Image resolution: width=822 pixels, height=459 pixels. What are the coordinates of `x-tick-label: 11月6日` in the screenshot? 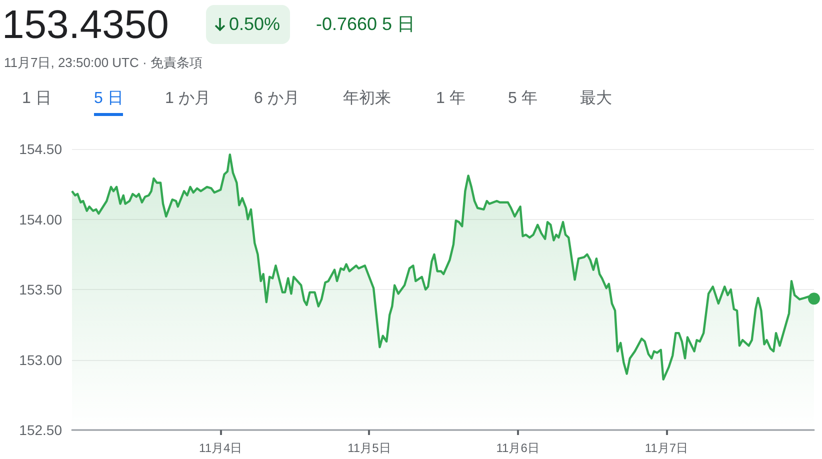 It's located at (518, 448).